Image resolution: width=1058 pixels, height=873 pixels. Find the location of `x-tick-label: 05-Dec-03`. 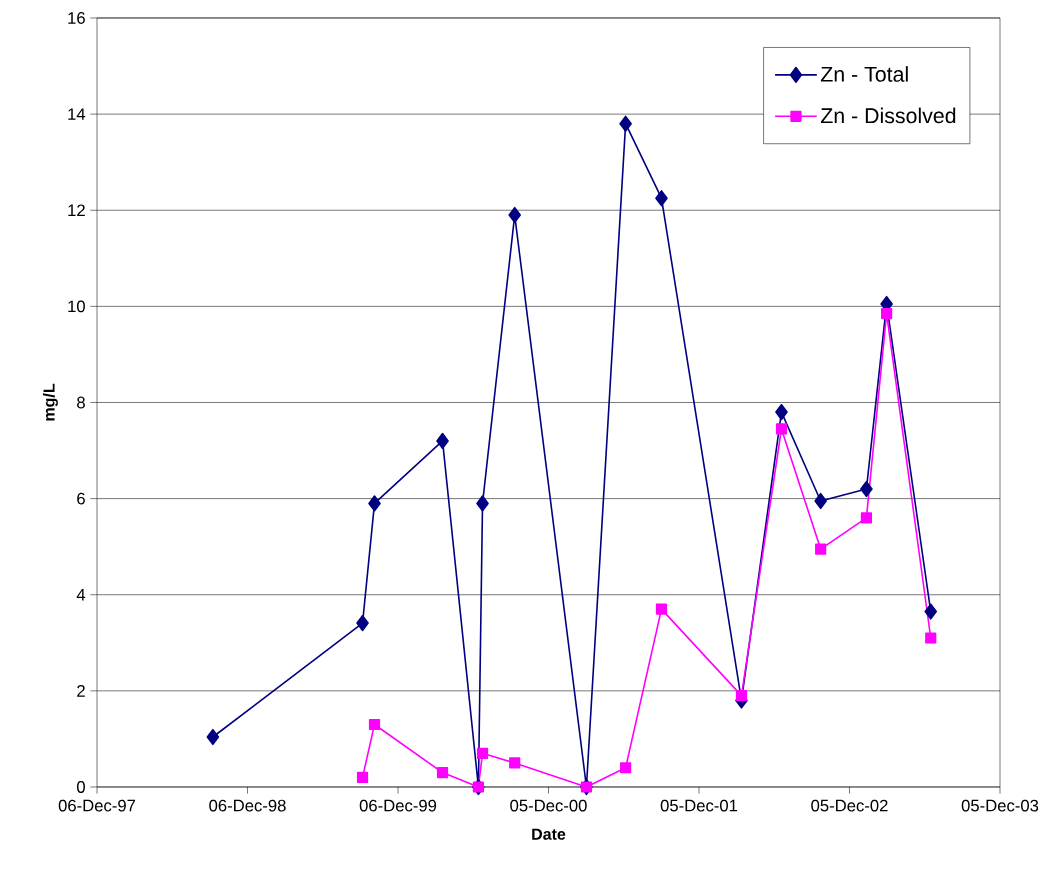

x-tick-label: 05-Dec-03 is located at coordinates (1000, 805).